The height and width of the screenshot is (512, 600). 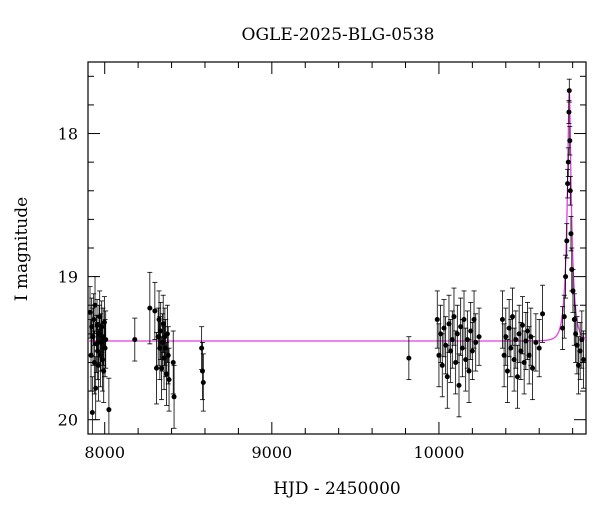 What do you see at coordinates (271, 452) in the screenshot?
I see `x-tick-label: 9000` at bounding box center [271, 452].